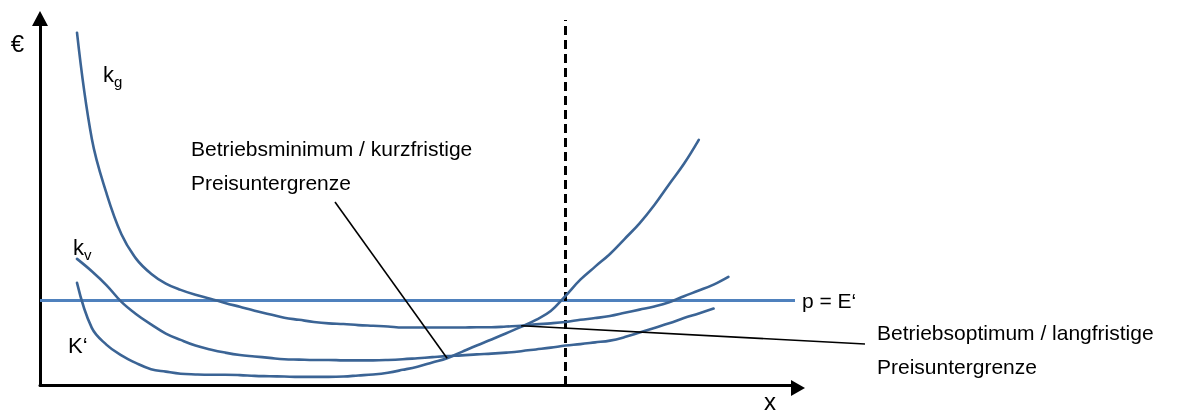 The height and width of the screenshot is (413, 1180). Describe the element at coordinates (770, 400) in the screenshot. I see `x-axis-title: x` at that location.